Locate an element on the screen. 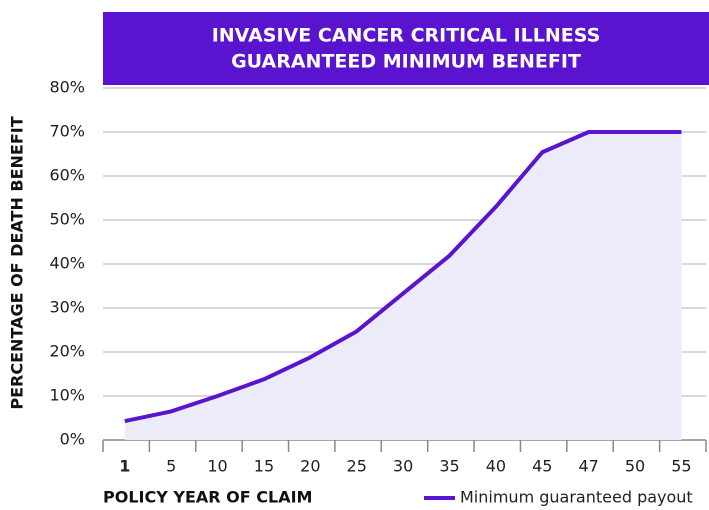 This screenshot has width=709, height=510. chart-title: INVASIVE CANCER CRITICAL ILLNESS is located at coordinates (406, 36).